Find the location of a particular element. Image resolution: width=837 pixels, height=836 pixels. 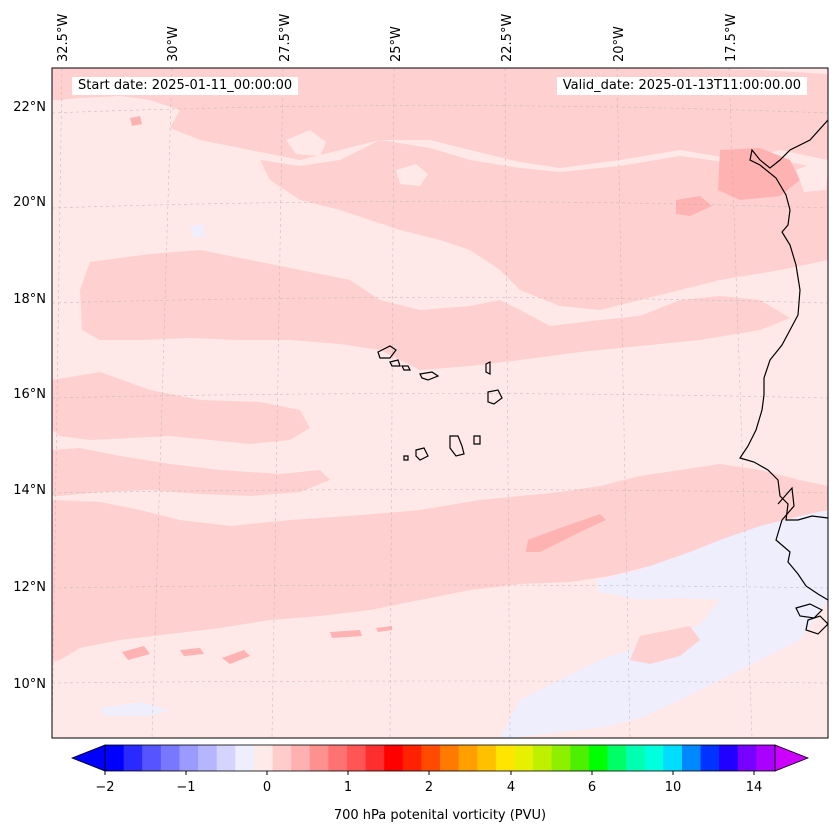

colorbar-tick-label: −2 is located at coordinates (104, 787).